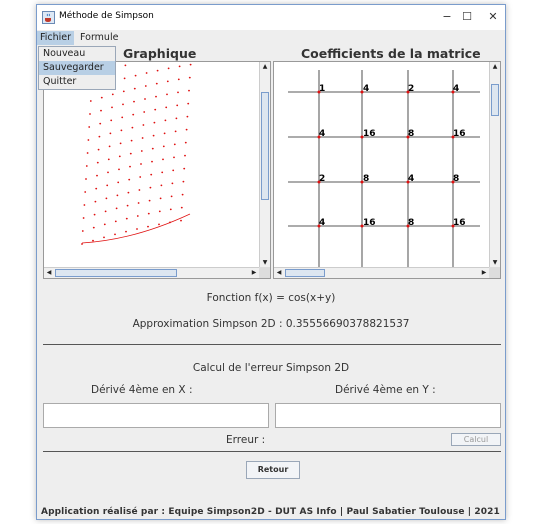  Describe the element at coordinates (64, 53) in the screenshot. I see `menu-item-nouveau: Nouveau` at that location.